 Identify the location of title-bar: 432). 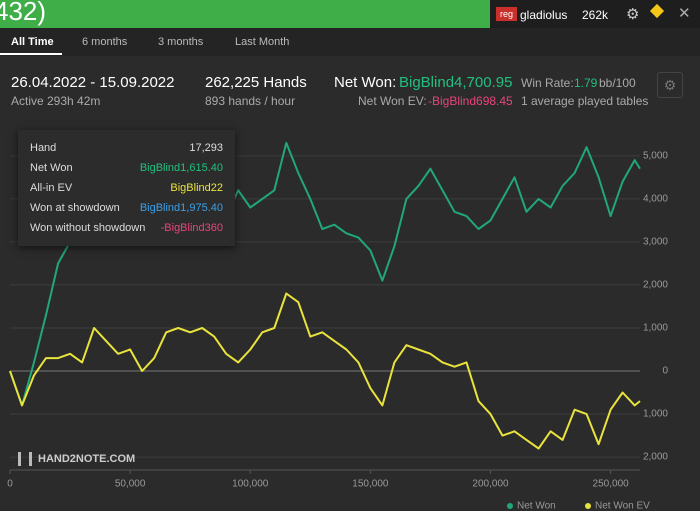
(245, 14).